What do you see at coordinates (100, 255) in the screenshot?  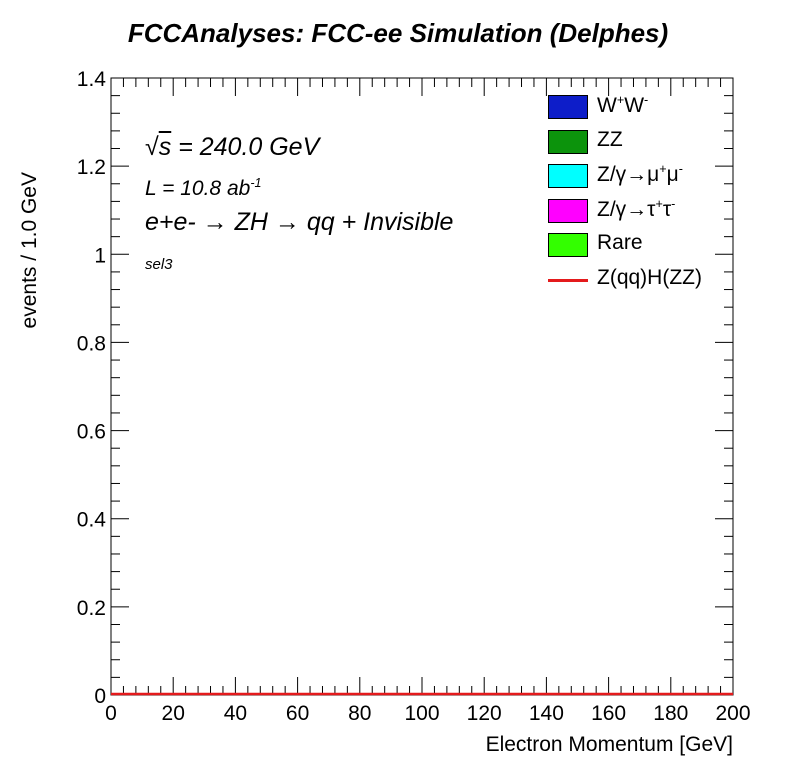 I see `y-tick-label: 1` at bounding box center [100, 255].